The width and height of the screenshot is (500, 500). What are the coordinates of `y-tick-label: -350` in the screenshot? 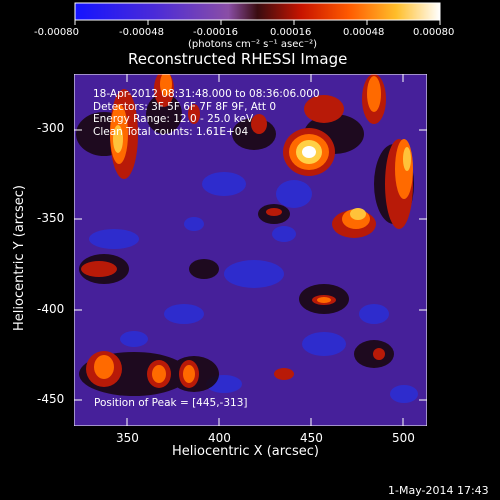 It's located at (51, 218).